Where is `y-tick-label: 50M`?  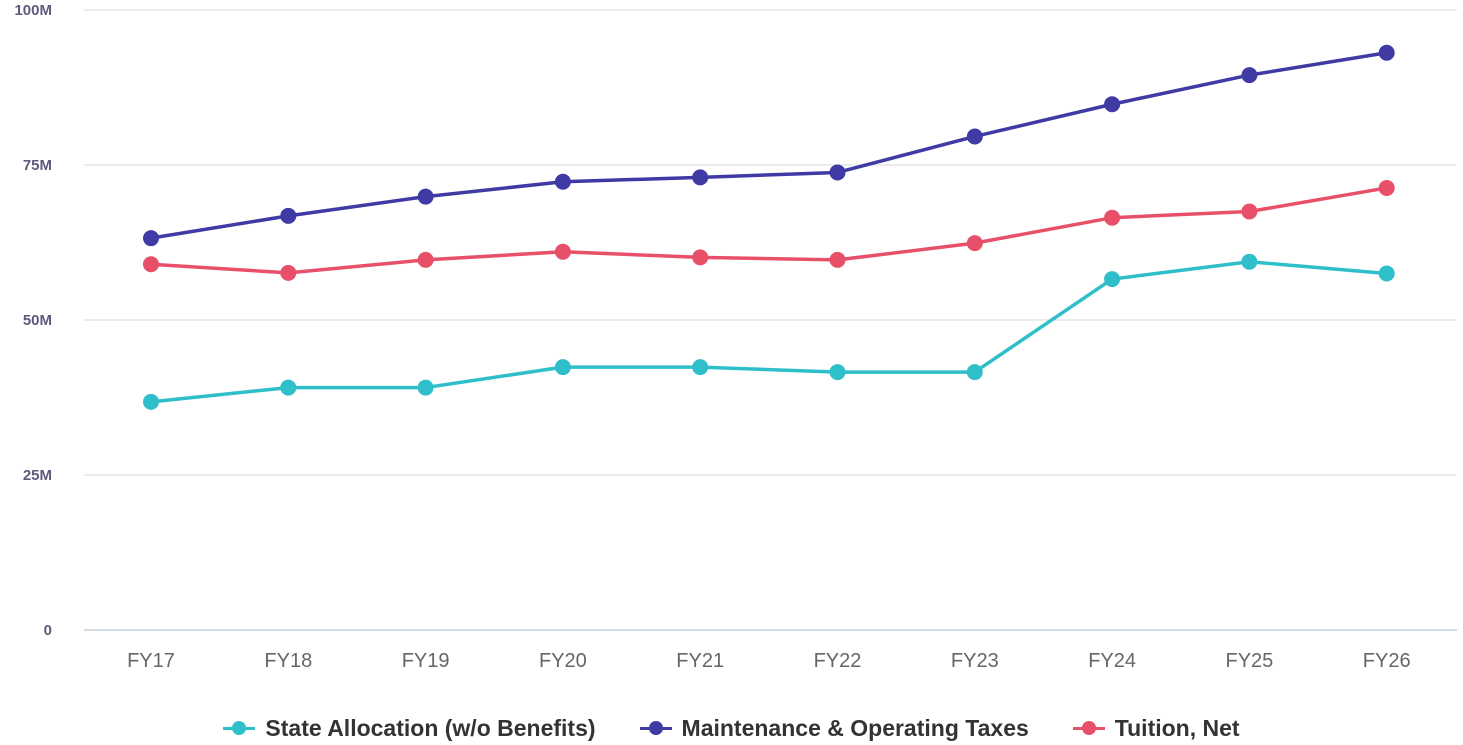 y-tick-label: 50M is located at coordinates (37, 320).